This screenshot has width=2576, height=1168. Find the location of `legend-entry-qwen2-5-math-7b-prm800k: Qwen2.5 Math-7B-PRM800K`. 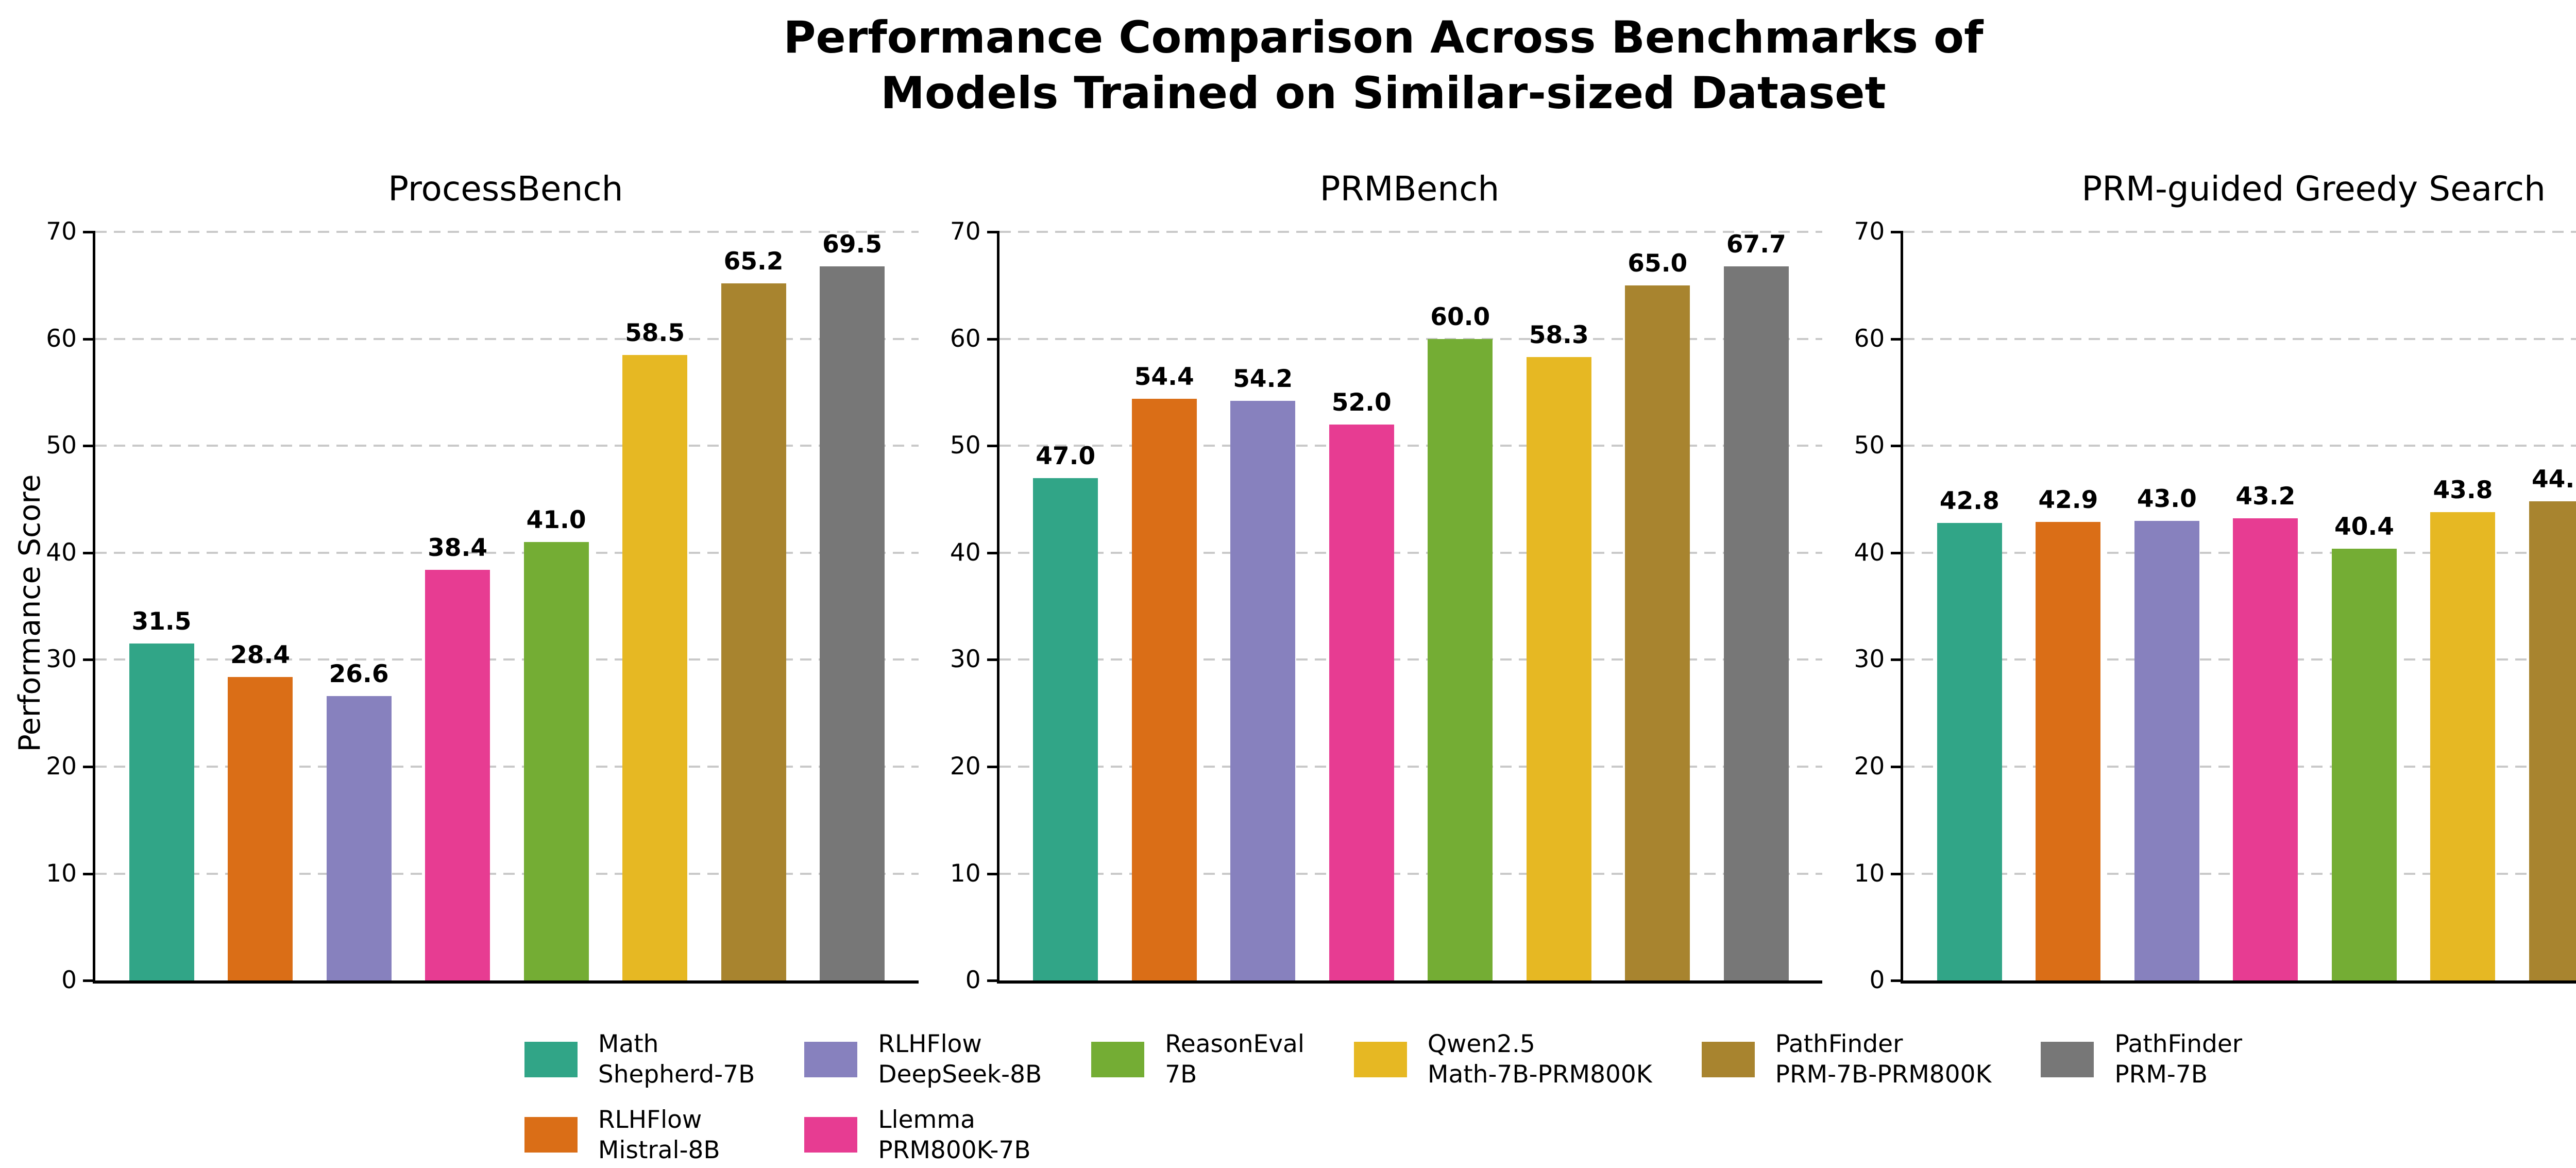

legend-entry-qwen2-5-math-7b-prm800k: Qwen2.5 Math-7B-PRM800K is located at coordinates (1502, 1059).